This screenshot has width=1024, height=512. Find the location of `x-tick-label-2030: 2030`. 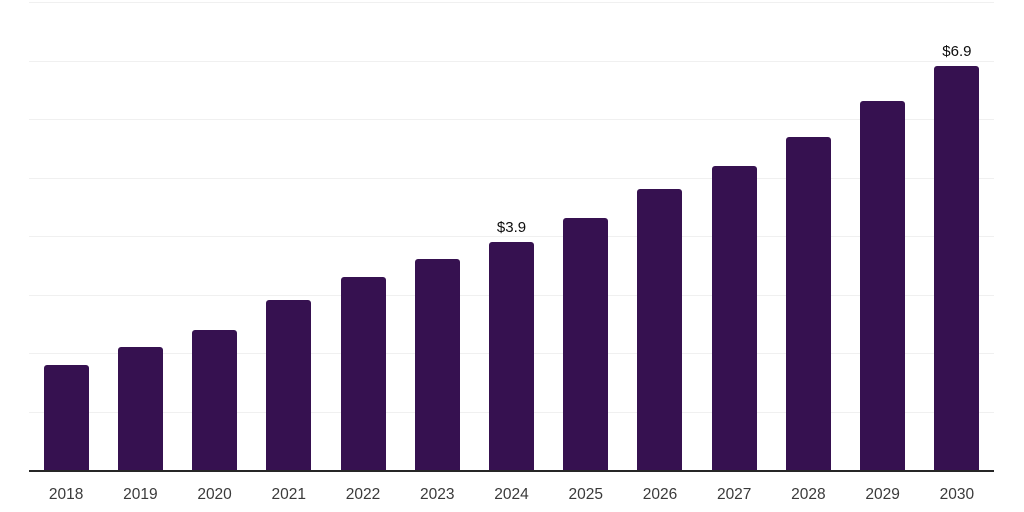

x-tick-label-2030: 2030 is located at coordinates (957, 494).